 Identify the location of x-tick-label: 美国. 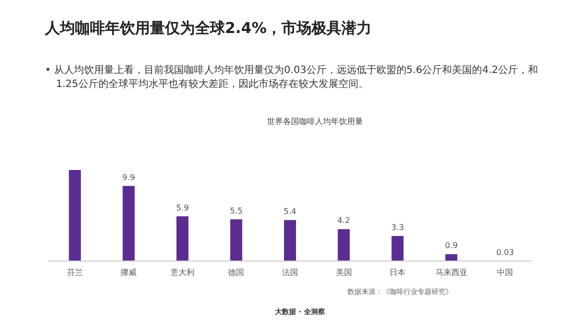
(344, 272).